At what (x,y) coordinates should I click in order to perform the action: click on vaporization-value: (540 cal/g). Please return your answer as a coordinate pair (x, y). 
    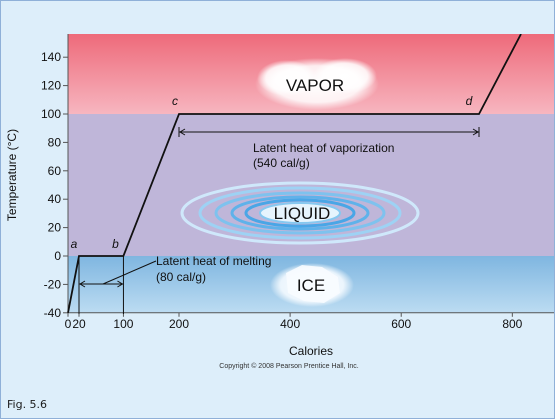
    Looking at the image, I should click on (281, 163).